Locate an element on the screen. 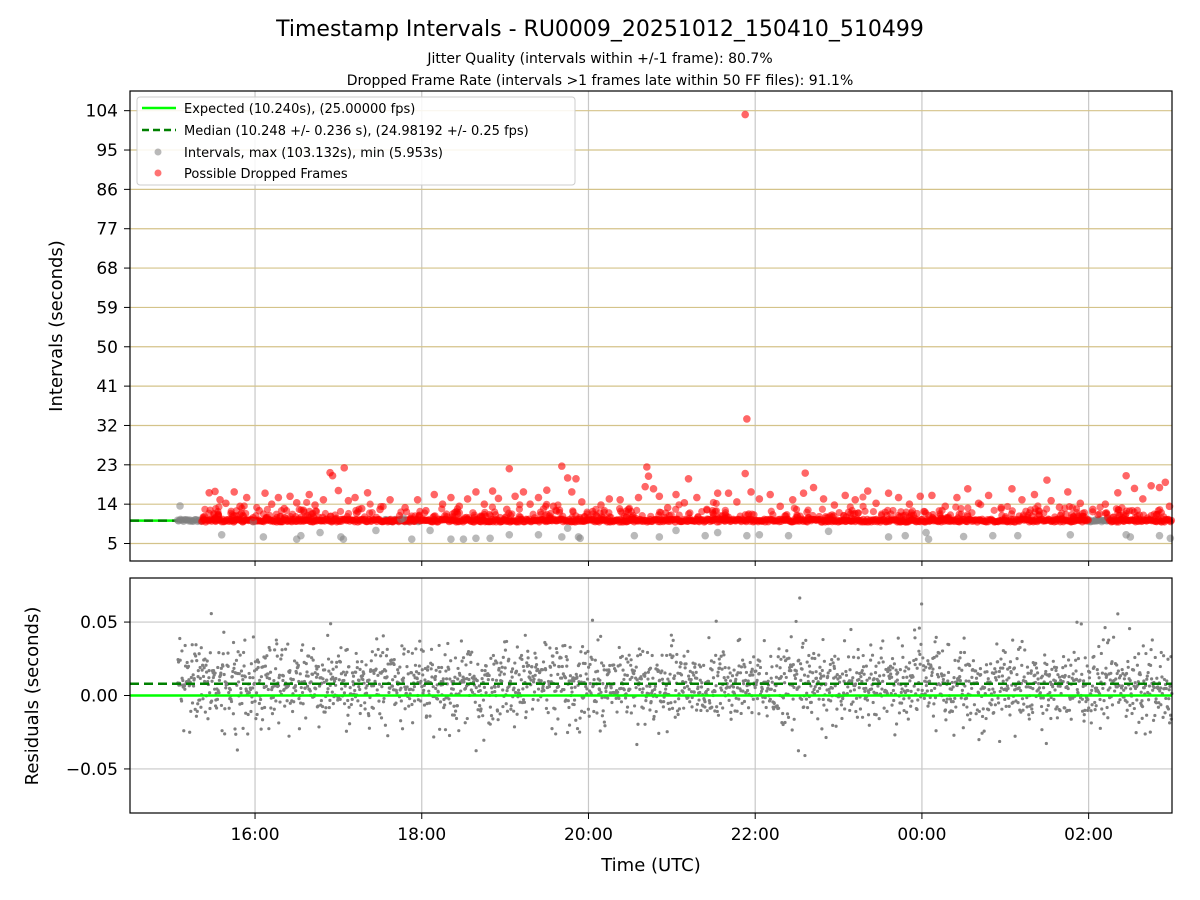 The height and width of the screenshot is (900, 1200). y-tick-label: 104 is located at coordinates (102, 112).